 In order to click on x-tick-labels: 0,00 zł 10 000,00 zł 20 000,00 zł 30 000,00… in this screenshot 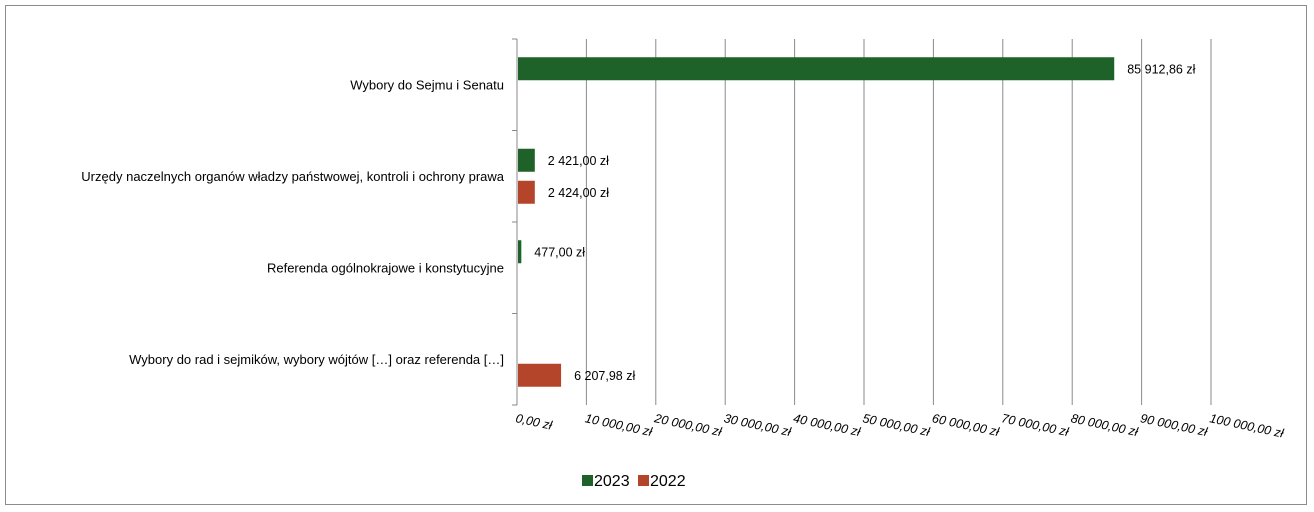, I will do `click(900, 426)`.